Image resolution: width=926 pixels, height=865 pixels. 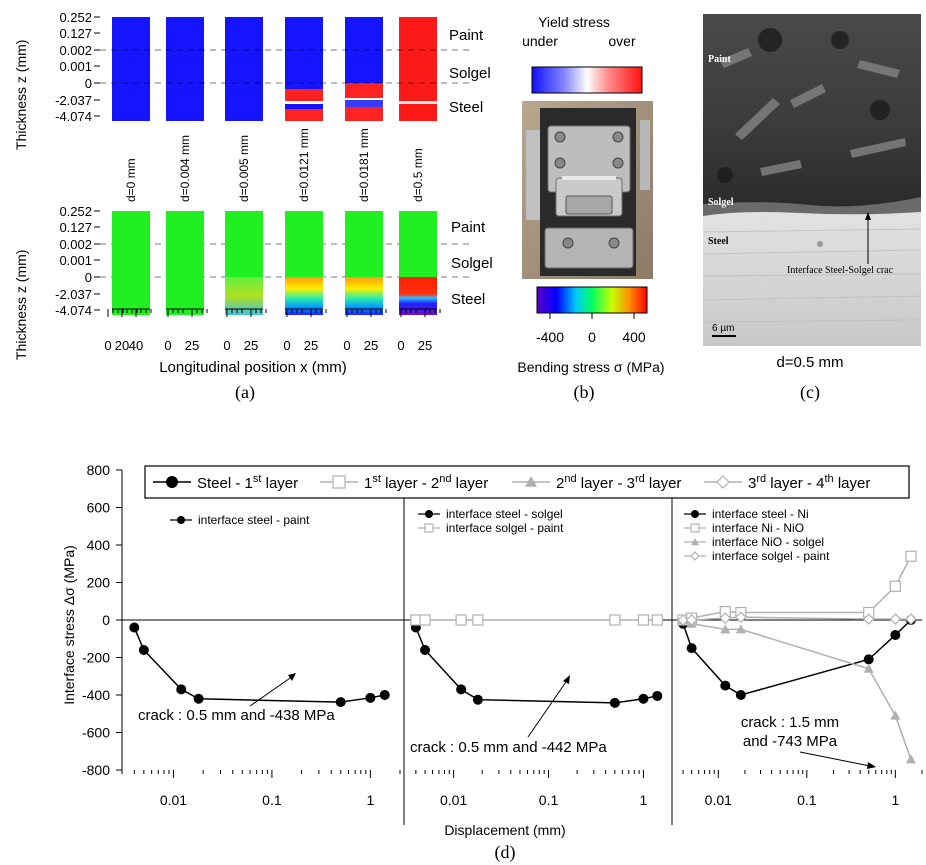 I want to click on yield-colorbar-under: under, so click(x=540, y=41).